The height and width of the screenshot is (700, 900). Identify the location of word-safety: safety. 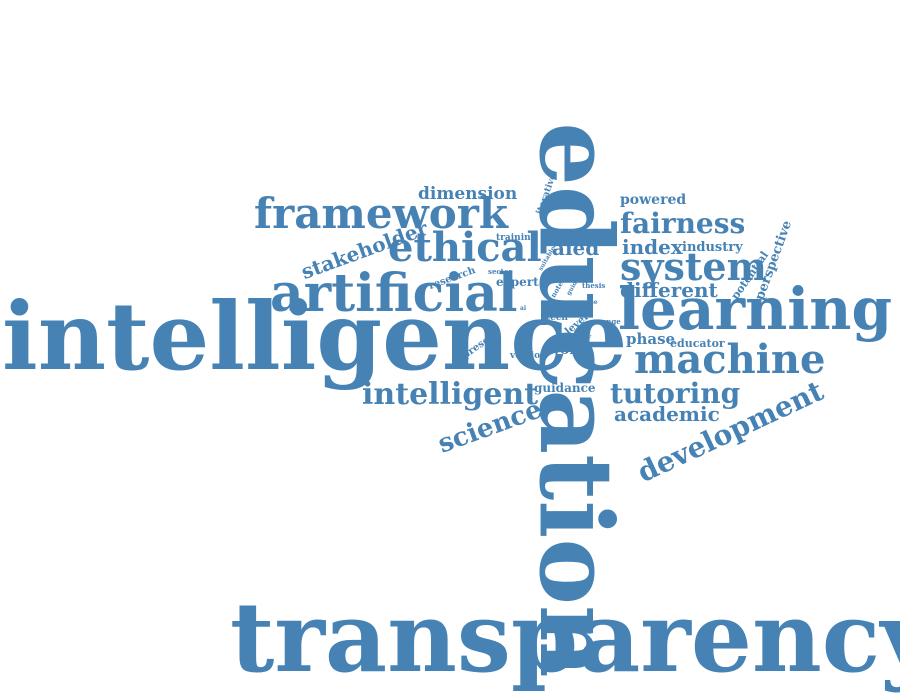
(580, 336).